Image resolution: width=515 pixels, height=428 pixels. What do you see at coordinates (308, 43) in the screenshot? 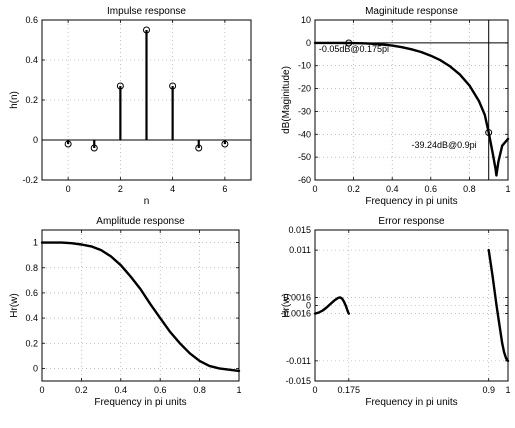
I see `magnitude-ytick-label-6: 0` at bounding box center [308, 43].